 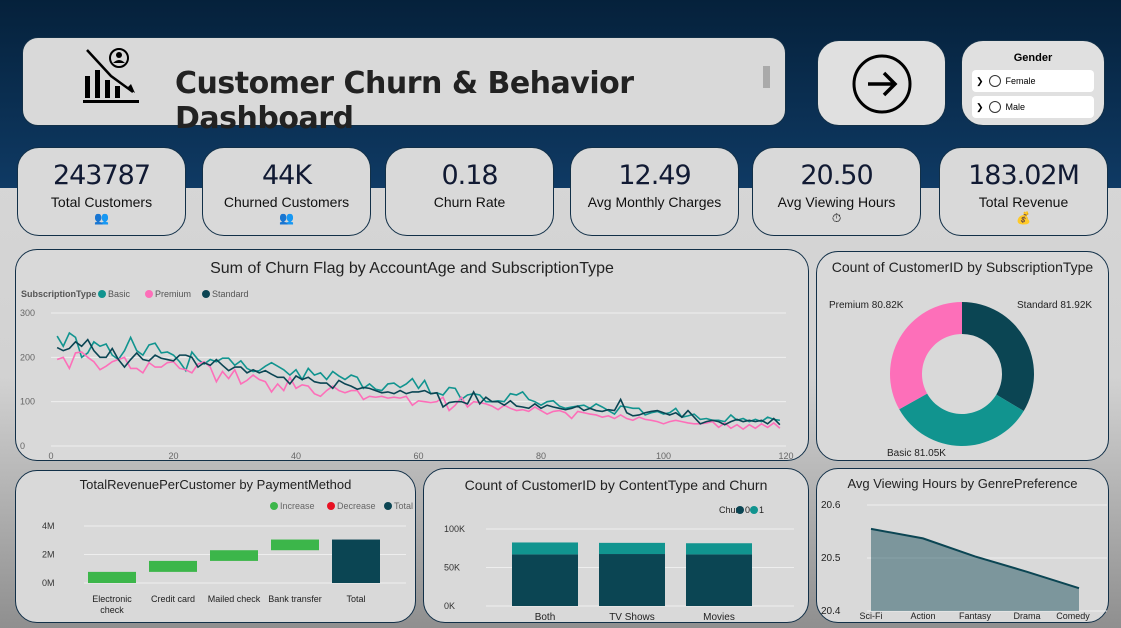 What do you see at coordinates (286, 202) in the screenshot?
I see `kpi-label: Churned Customers` at bounding box center [286, 202].